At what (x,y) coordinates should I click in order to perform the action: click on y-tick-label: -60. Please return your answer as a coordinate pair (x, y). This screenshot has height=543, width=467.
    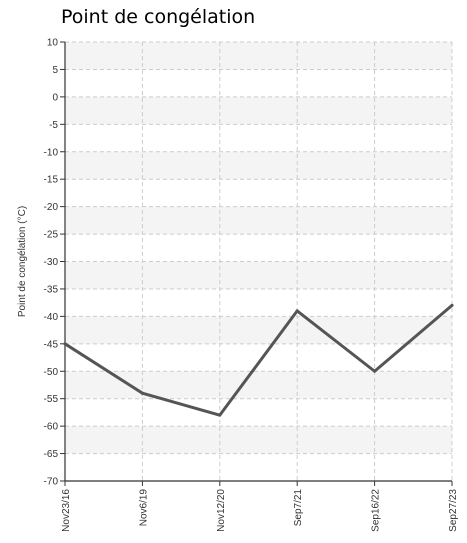
    Looking at the image, I should click on (51, 427).